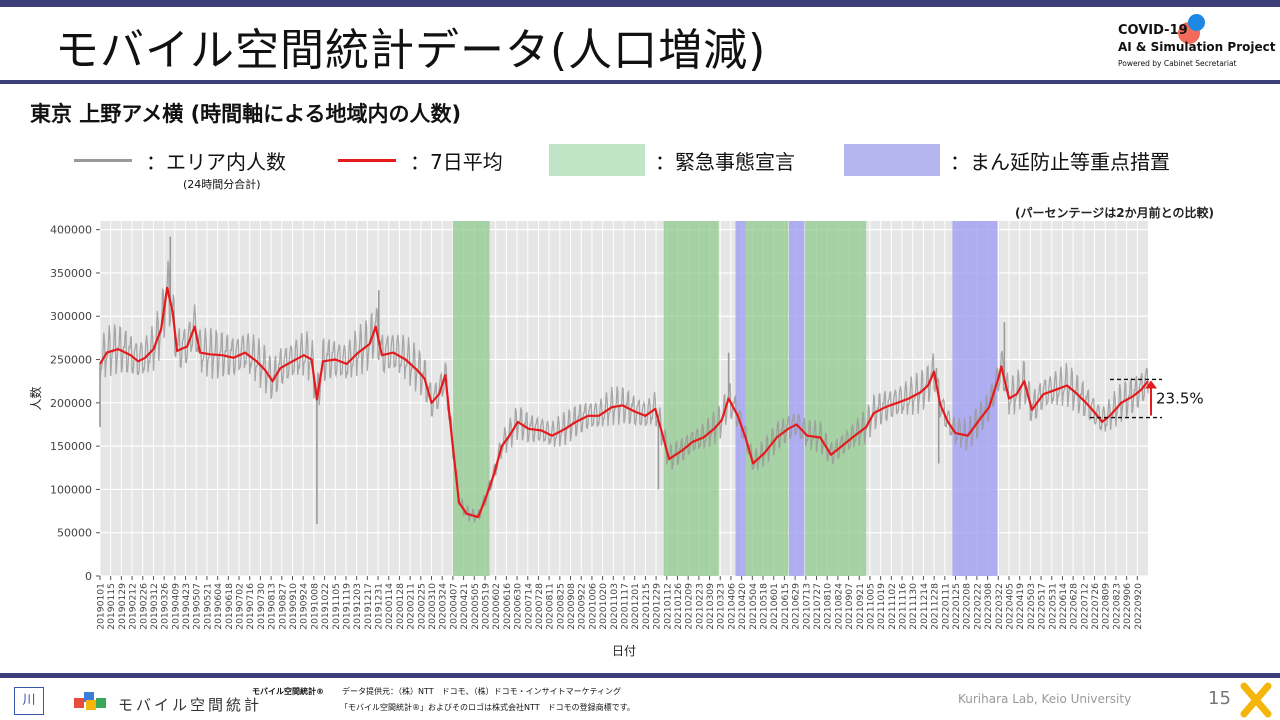 The image size is (1280, 720). Describe the element at coordinates (1031, 606) in the screenshot. I see `x-tick-label: 20220503` at that location.